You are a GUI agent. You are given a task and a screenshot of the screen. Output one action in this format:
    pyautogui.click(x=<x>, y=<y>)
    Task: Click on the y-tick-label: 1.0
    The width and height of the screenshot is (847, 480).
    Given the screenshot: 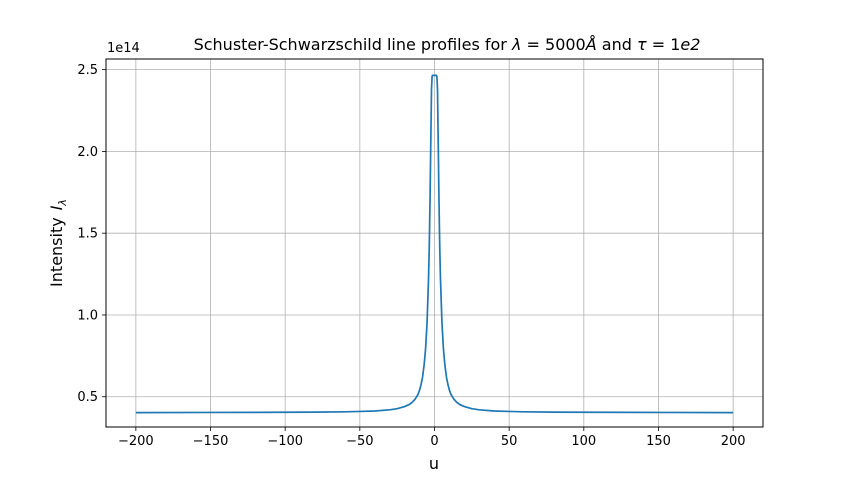 What is the action you would take?
    pyautogui.click(x=87, y=315)
    